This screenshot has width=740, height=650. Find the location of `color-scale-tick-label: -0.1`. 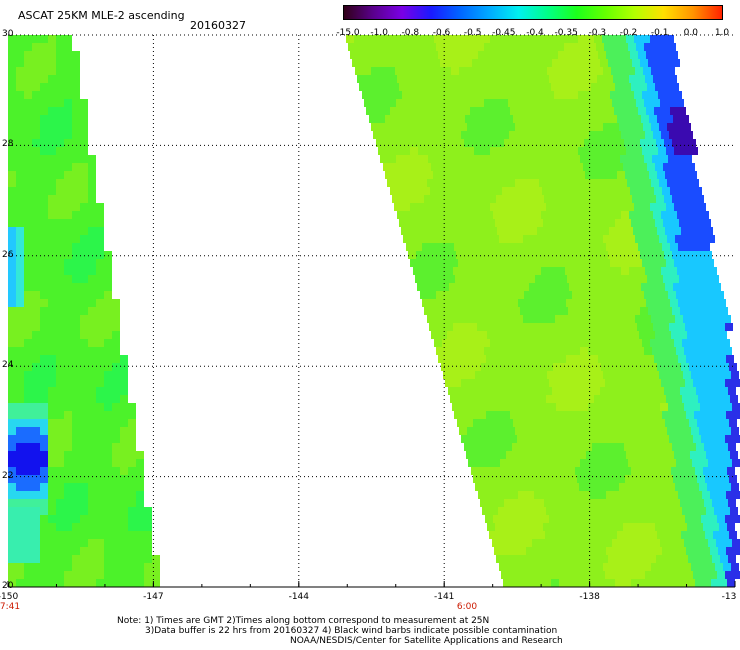

color-scale-tick-label: -0.1 is located at coordinates (659, 33).